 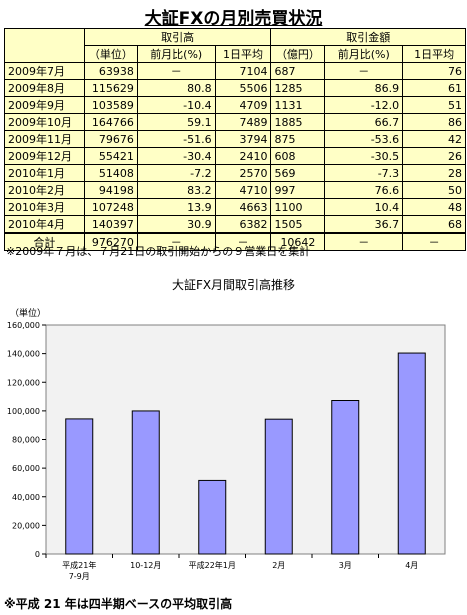 I want to click on cell-vol-avg: 4709, so click(x=243, y=105).